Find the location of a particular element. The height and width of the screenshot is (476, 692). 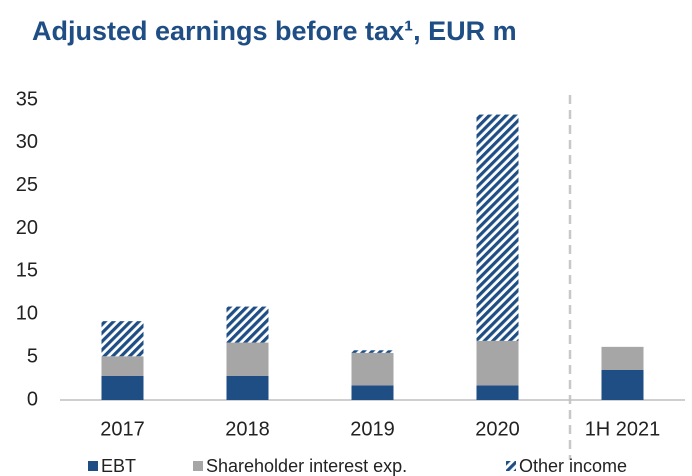

y-tick-label: 10 is located at coordinates (27, 314).